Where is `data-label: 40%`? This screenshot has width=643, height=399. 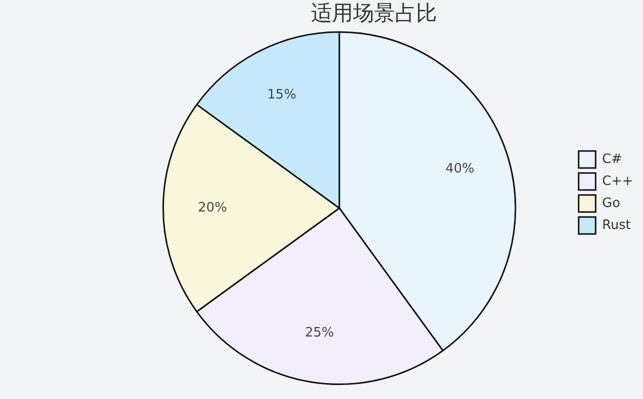
data-label: 40% is located at coordinates (459, 168).